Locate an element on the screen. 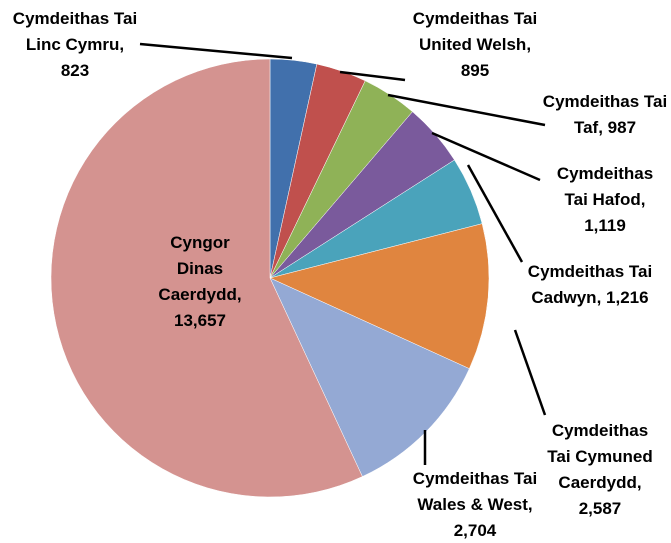  slice-label: Cymdeithas Tai Cadwyn 1,216 is located at coordinates (590, 285).